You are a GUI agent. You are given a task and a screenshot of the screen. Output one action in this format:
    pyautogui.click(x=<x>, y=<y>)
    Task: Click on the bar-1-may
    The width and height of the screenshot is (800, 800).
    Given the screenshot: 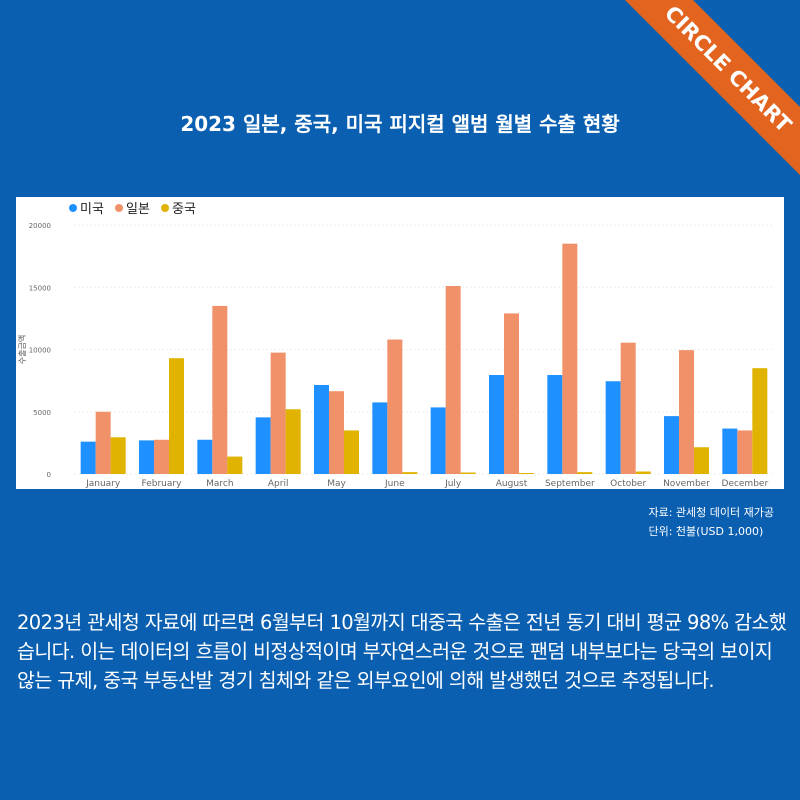 What is the action you would take?
    pyautogui.click(x=321, y=429)
    